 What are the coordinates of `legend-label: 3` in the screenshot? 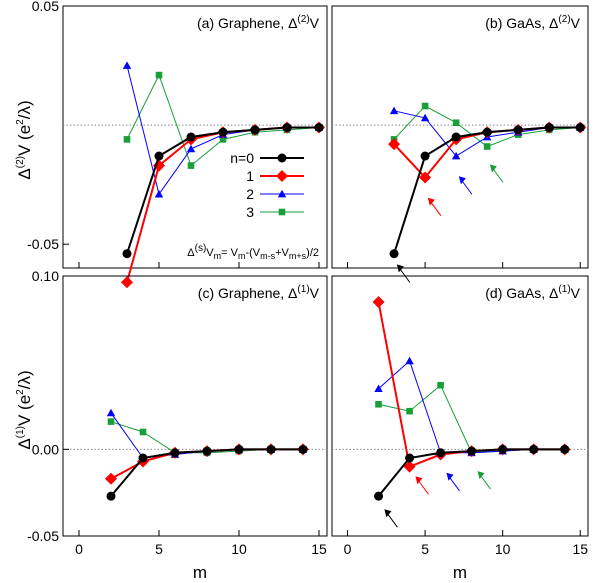 It's located at (250, 212).